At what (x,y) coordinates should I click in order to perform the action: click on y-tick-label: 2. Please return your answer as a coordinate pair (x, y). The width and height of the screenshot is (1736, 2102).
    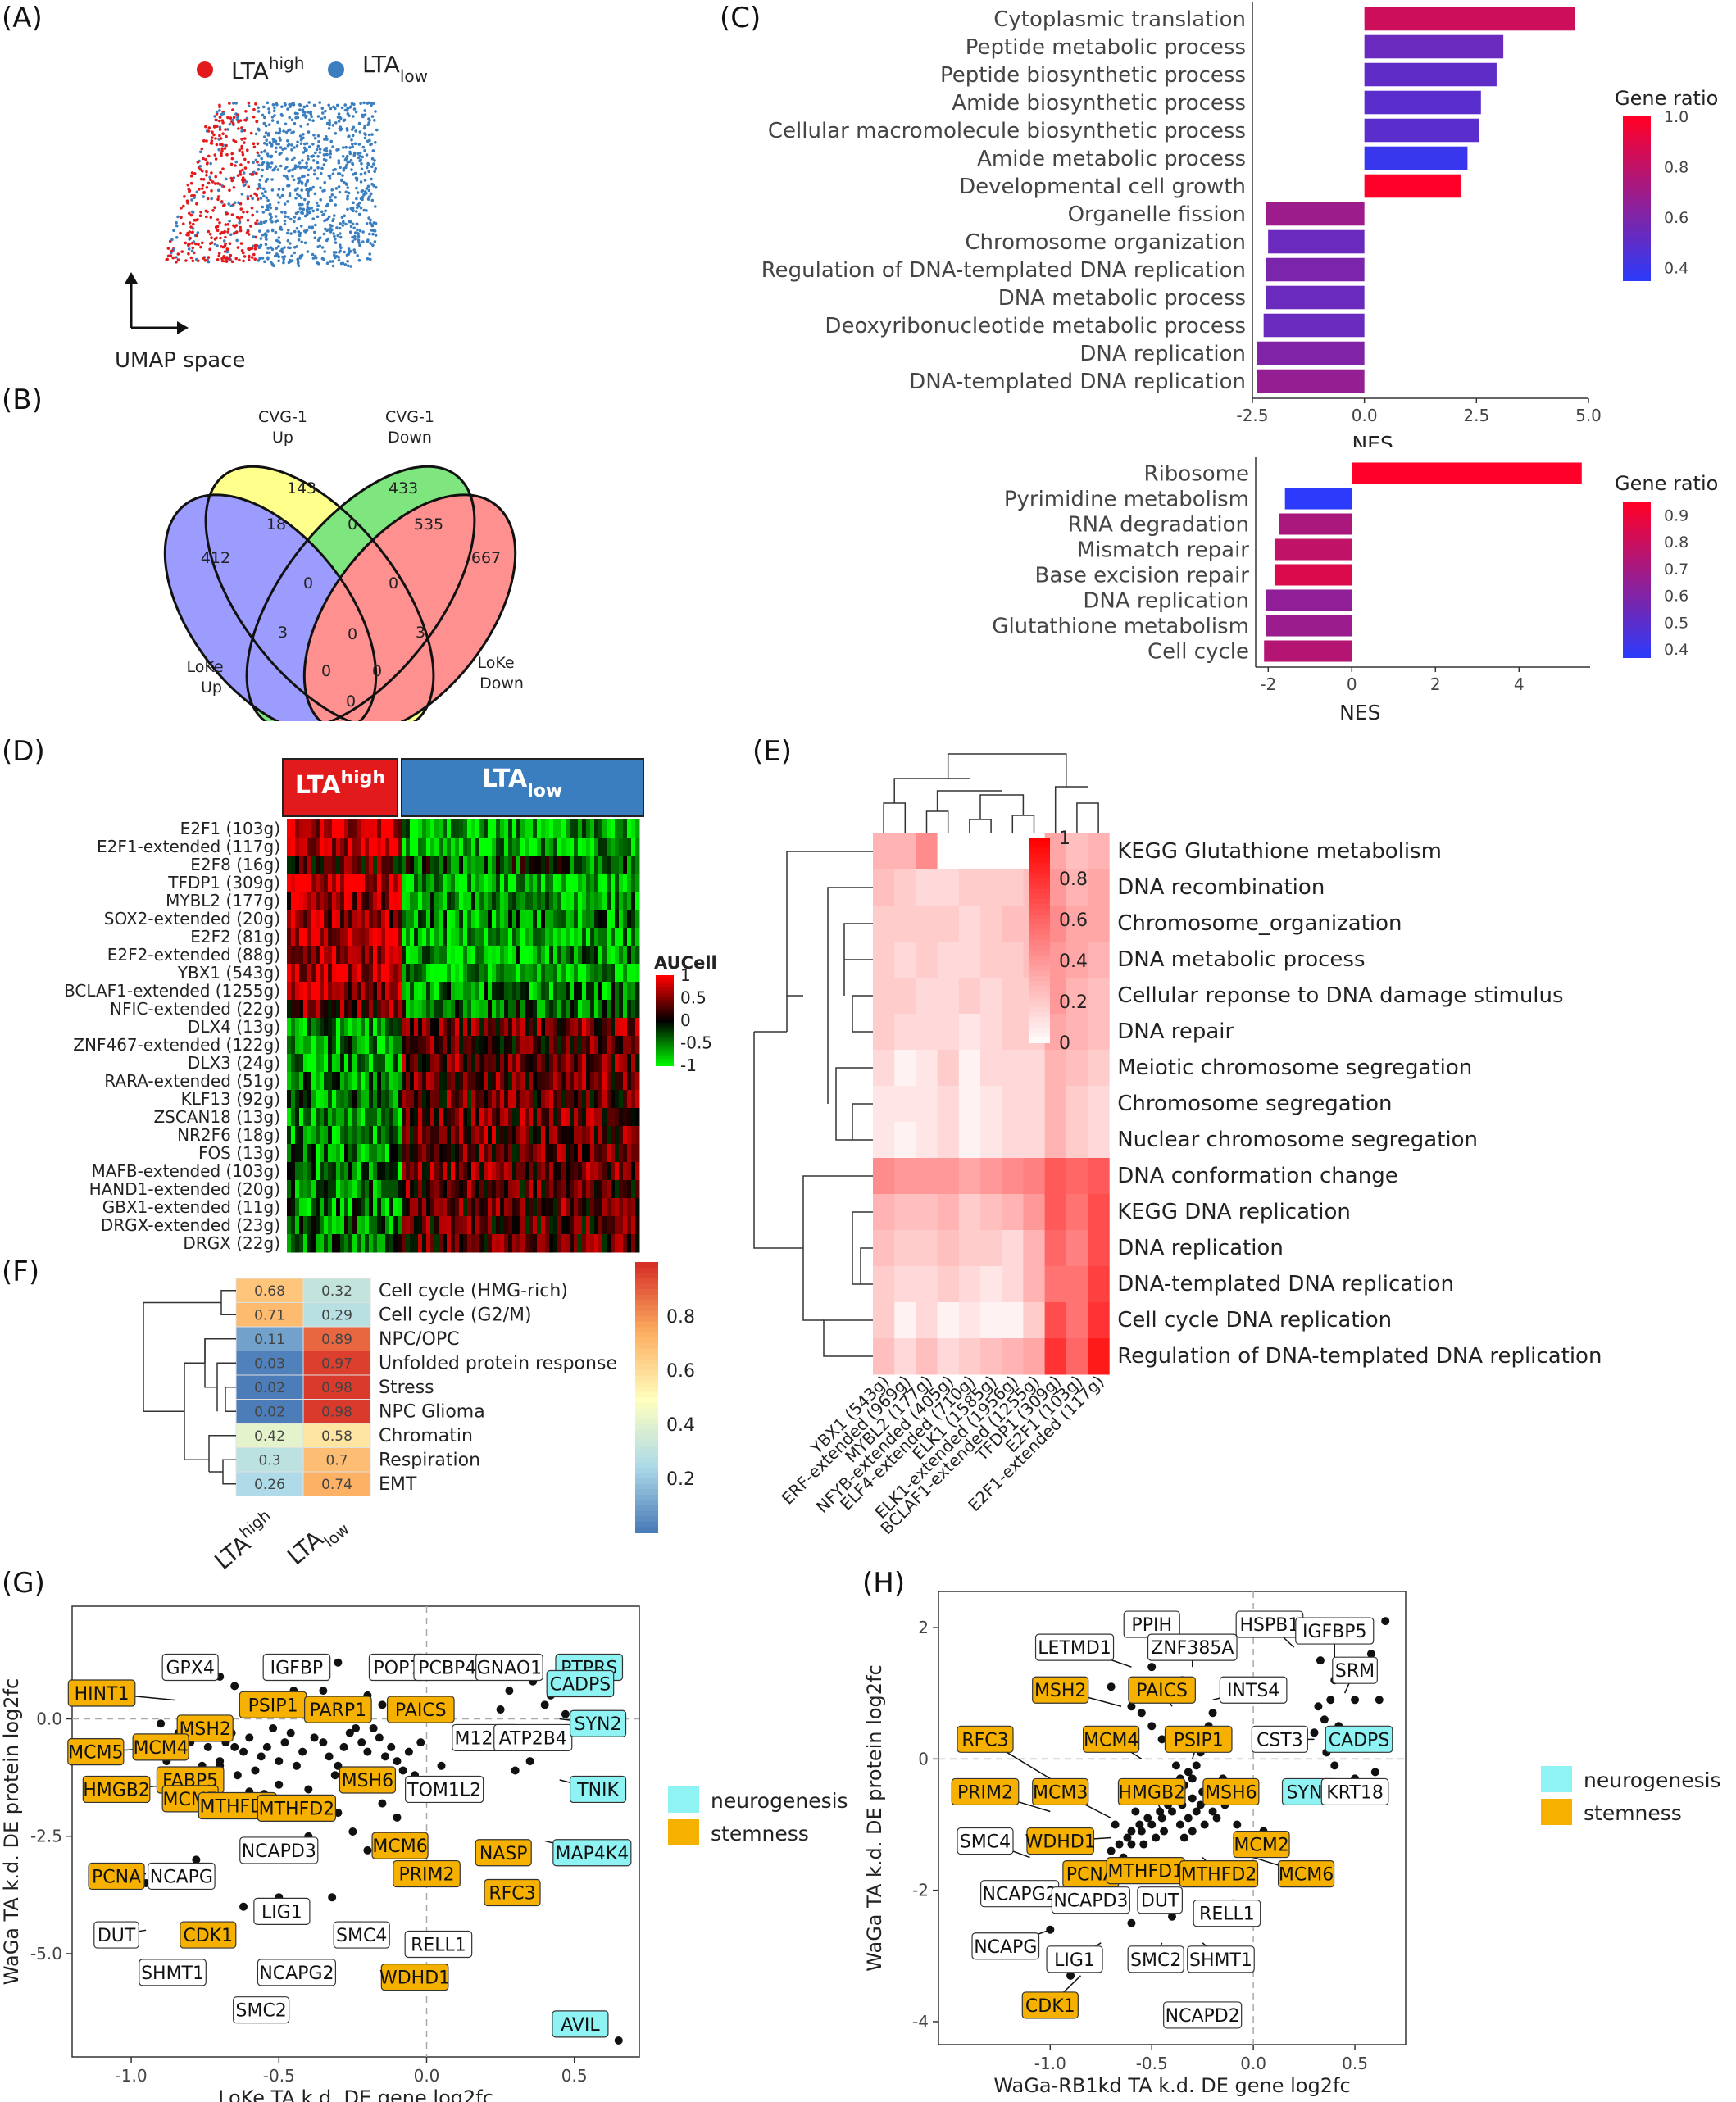
    Looking at the image, I should click on (923, 1627).